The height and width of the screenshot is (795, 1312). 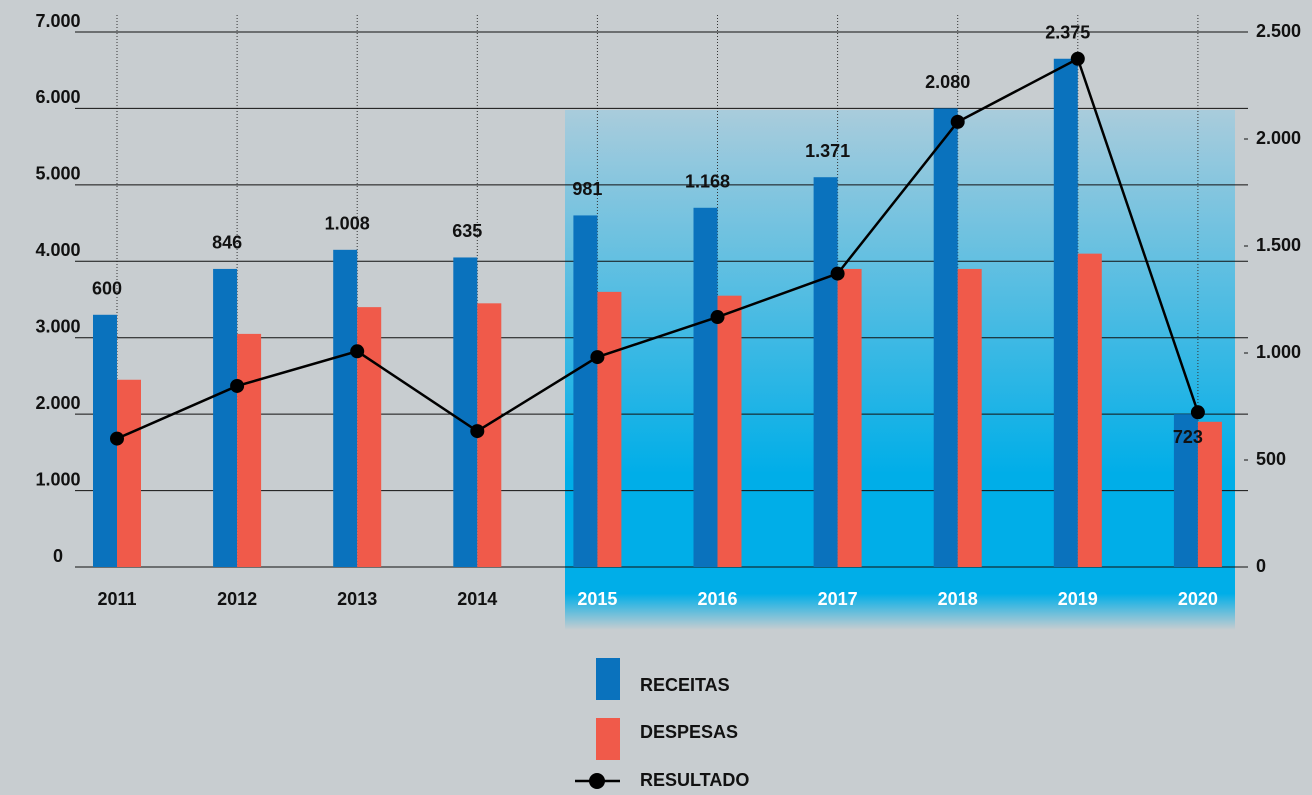 What do you see at coordinates (237, 599) in the screenshot?
I see `x-tick-label: 2012` at bounding box center [237, 599].